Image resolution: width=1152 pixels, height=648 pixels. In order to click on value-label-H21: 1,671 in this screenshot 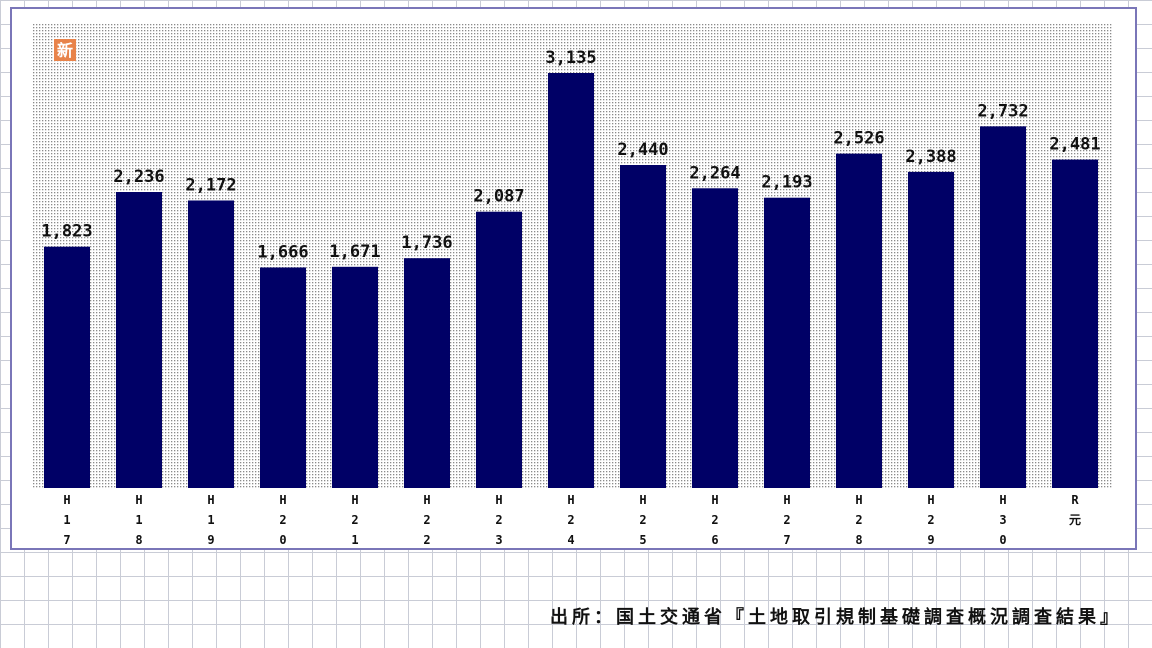, I will do `click(354, 252)`.